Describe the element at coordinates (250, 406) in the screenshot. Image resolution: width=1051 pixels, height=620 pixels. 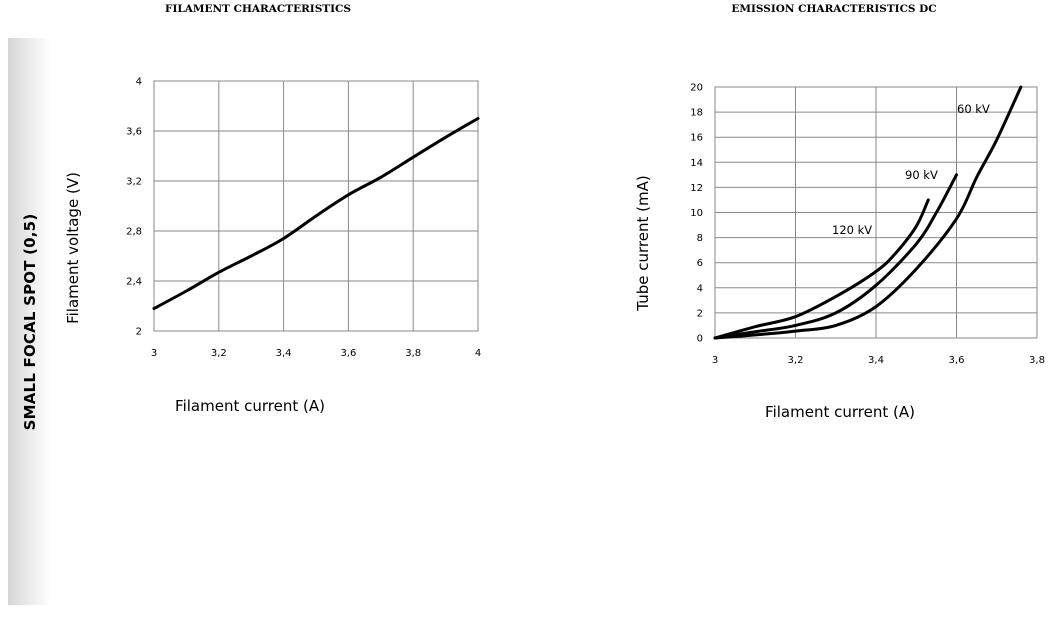
I see `filament-x-axis-title: Filament current (A)` at that location.